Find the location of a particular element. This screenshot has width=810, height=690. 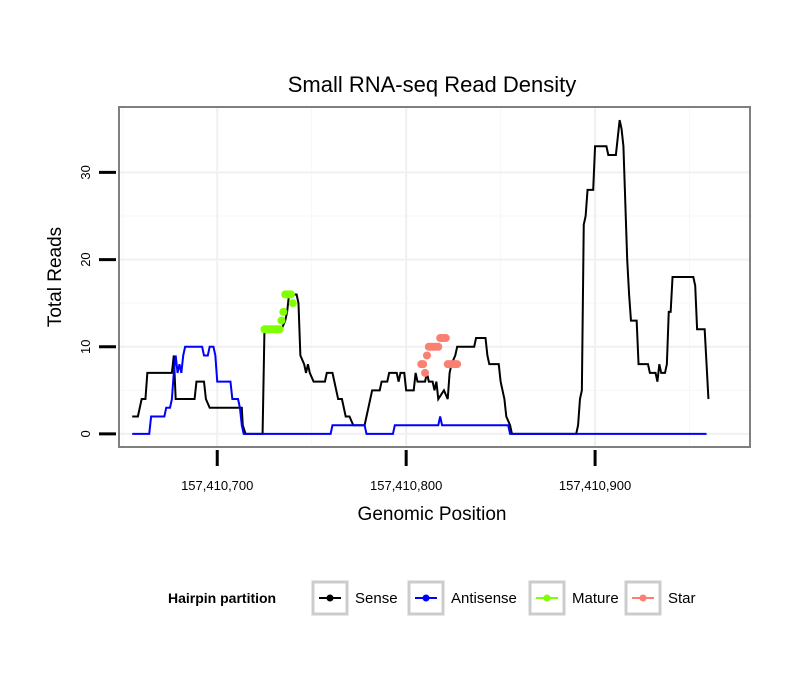

y-tick-label: 10 is located at coordinates (85, 347).